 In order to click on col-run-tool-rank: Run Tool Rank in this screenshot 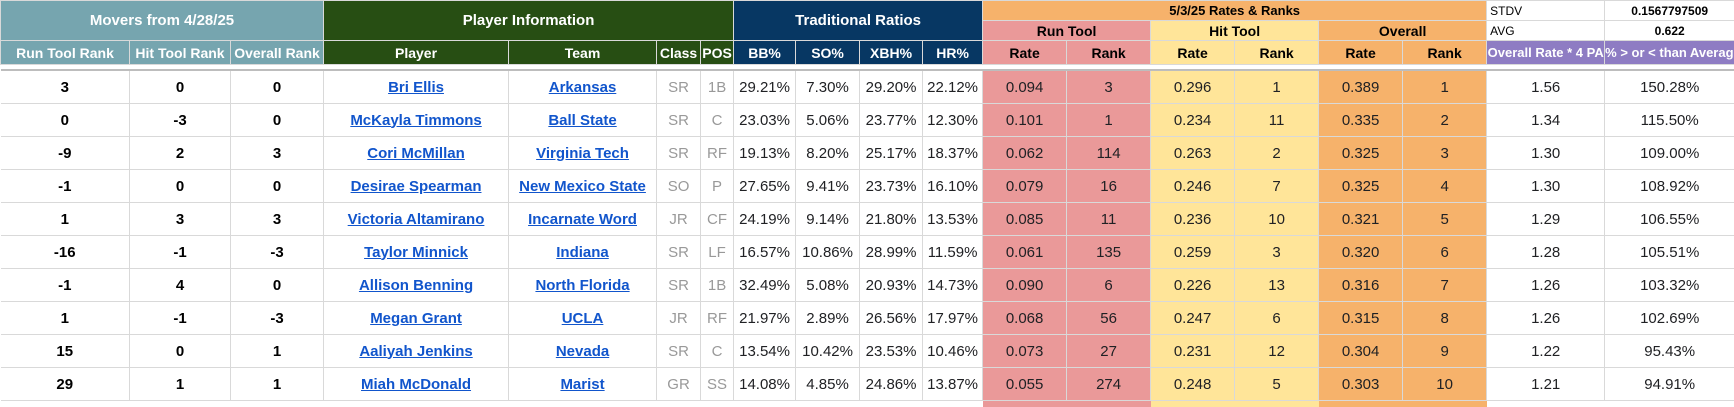, I will do `click(65, 52)`.